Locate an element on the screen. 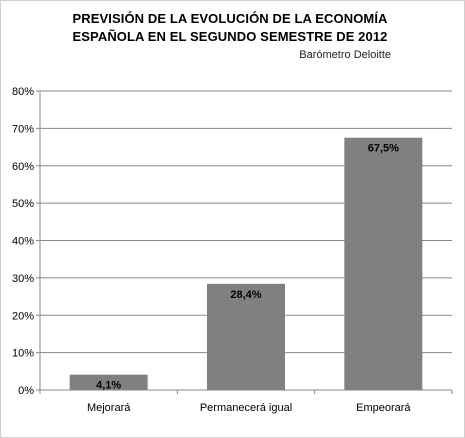  y-tick-label: 10% is located at coordinates (23, 354).